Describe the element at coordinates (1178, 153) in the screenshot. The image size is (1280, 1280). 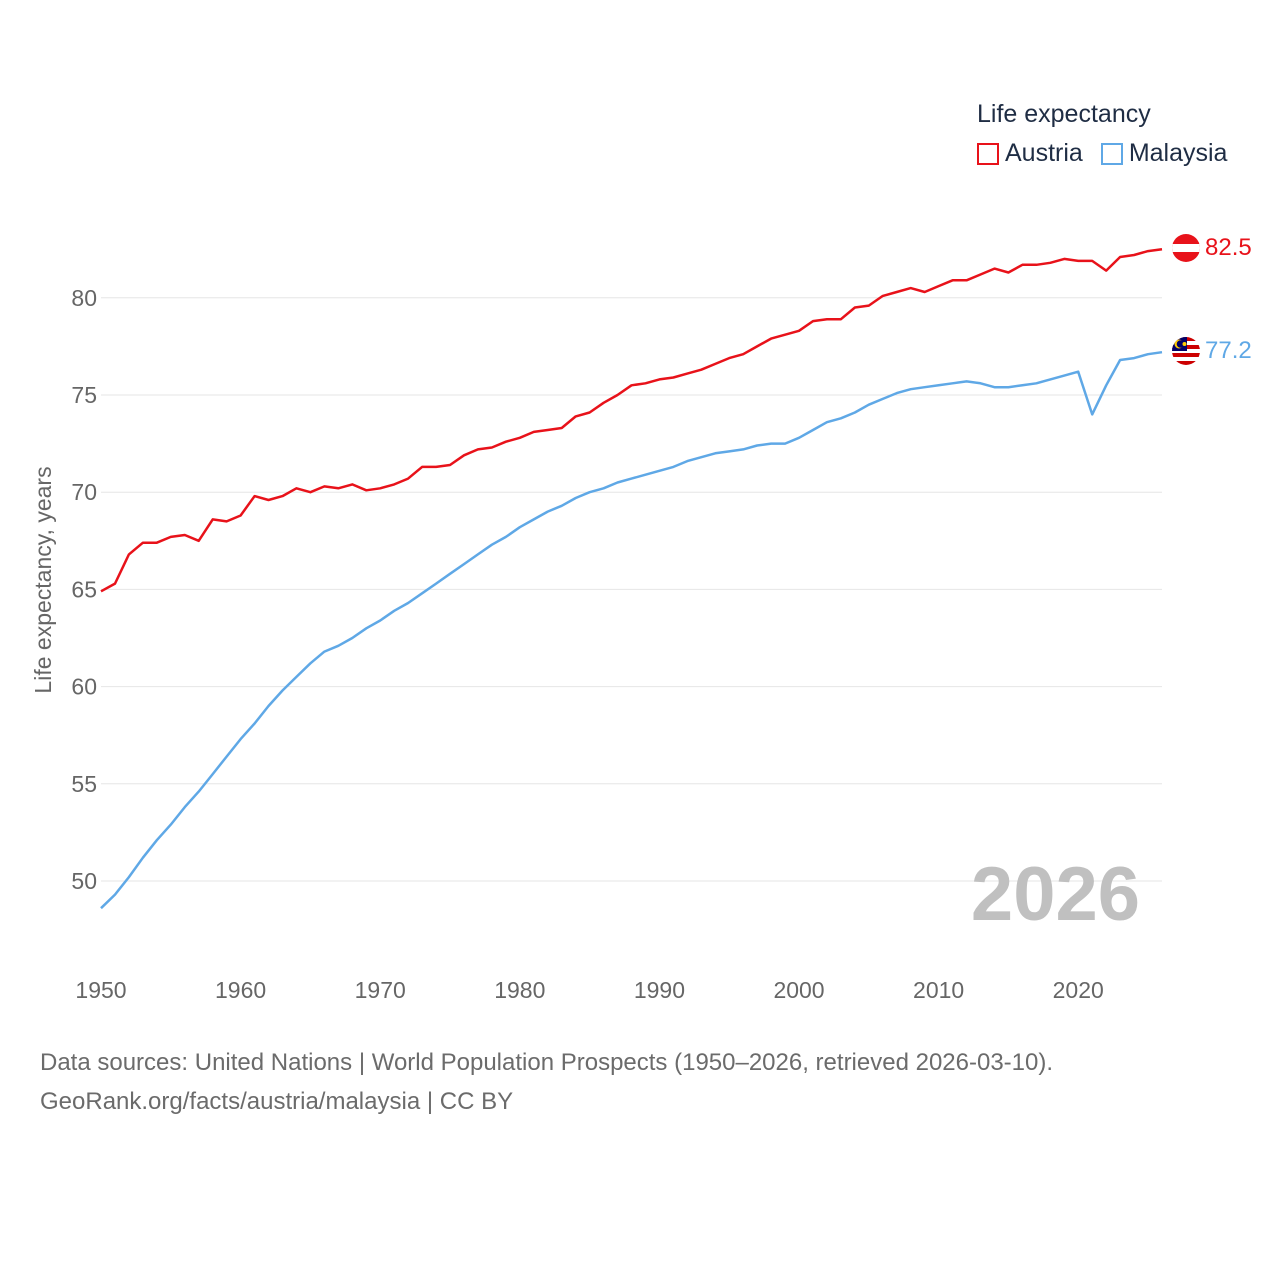
I see `legend-label-malaysia: Malaysia` at that location.